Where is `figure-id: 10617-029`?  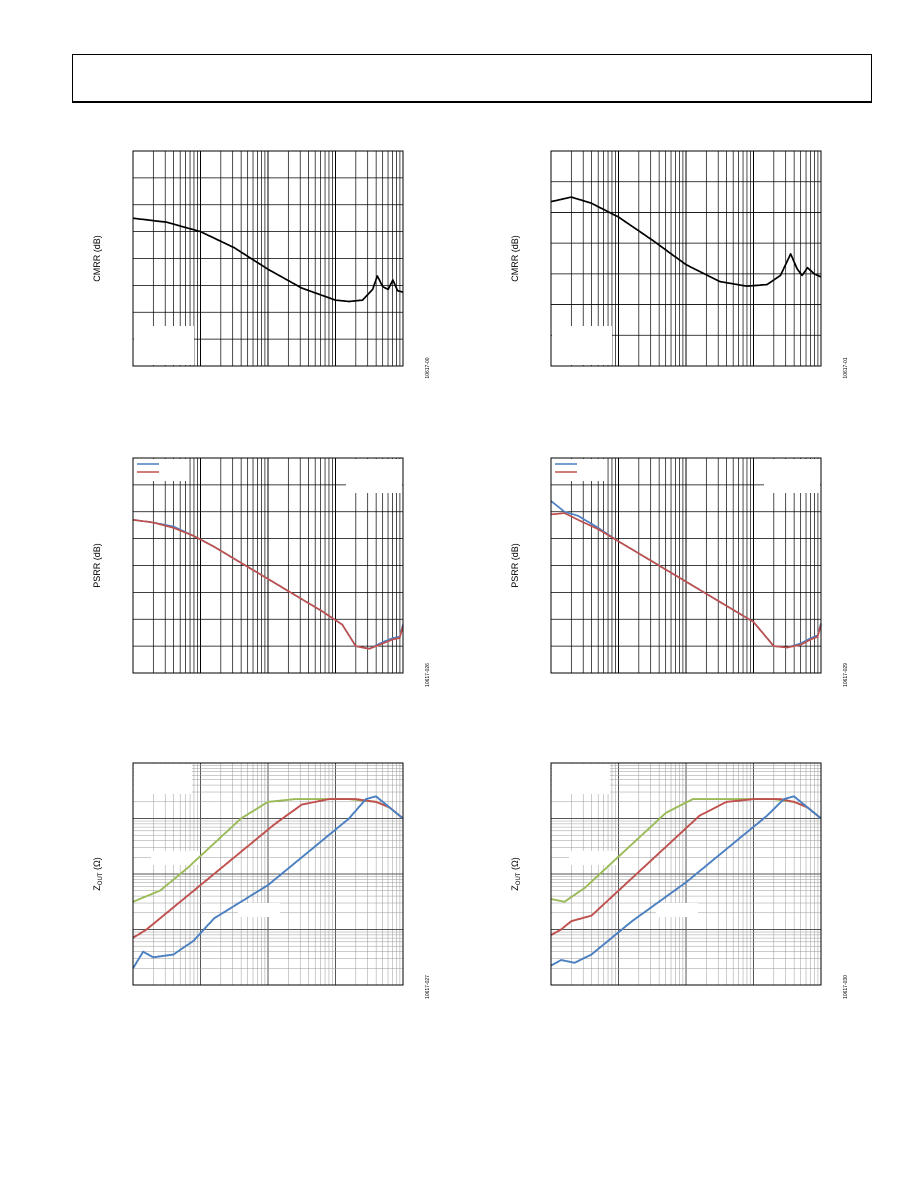 figure-id: 10617-029 is located at coordinates (846, 675).